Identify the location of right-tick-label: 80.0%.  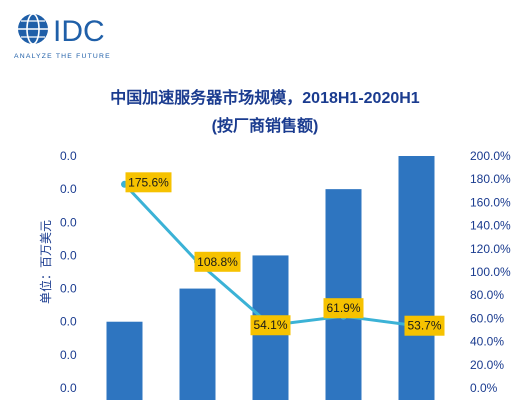
(487, 295).